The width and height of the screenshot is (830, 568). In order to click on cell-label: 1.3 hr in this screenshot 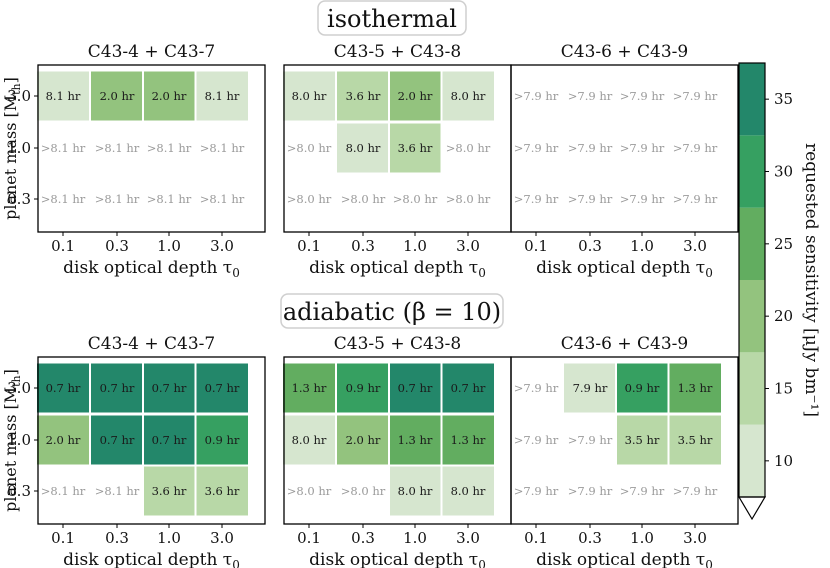, I will do `click(309, 388)`.